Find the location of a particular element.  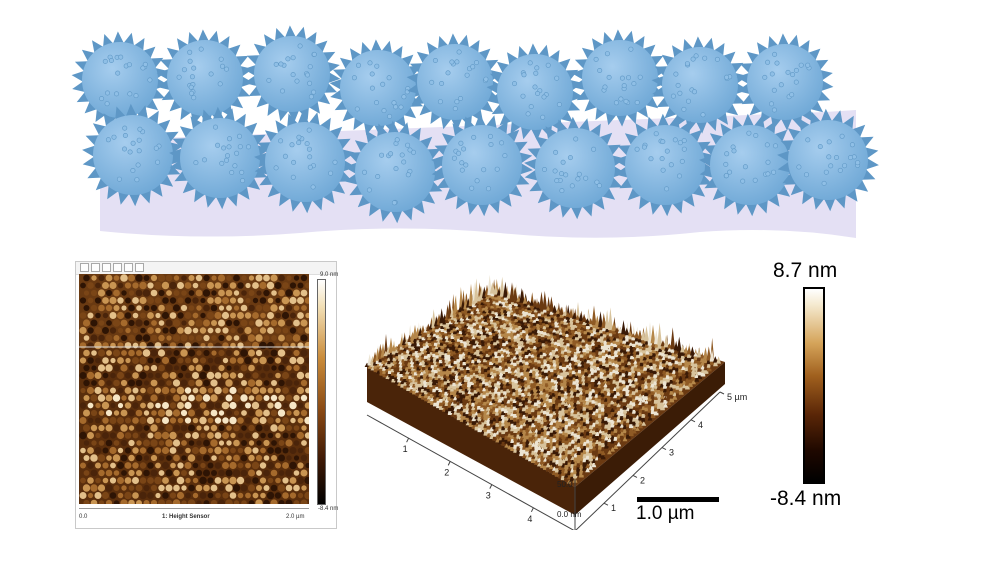

cursor-icon is located at coordinates (84, 267).